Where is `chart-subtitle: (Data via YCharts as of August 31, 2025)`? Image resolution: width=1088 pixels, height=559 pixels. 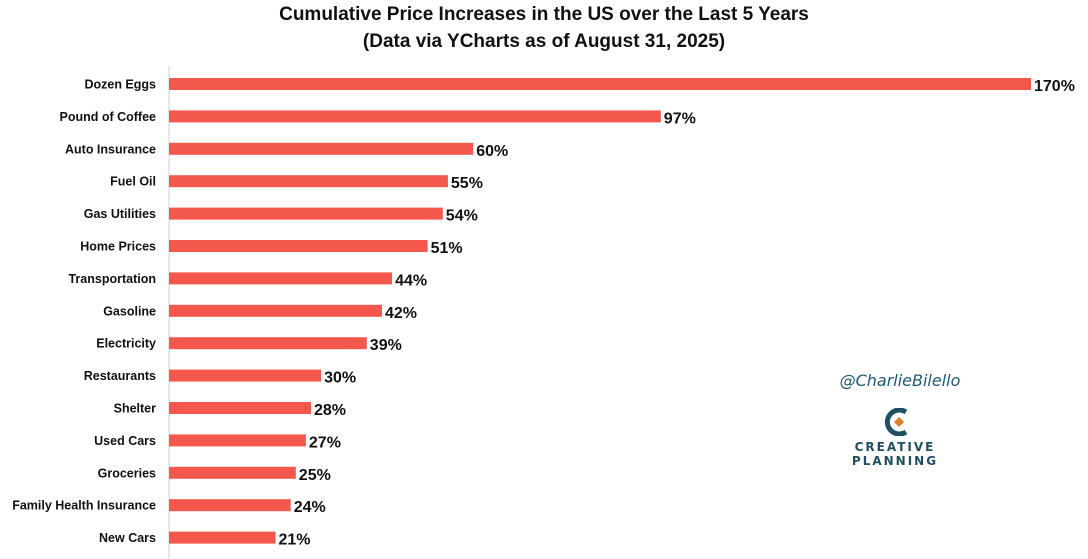
chart-subtitle: (Data via YCharts as of August 31, 2025) is located at coordinates (544, 41).